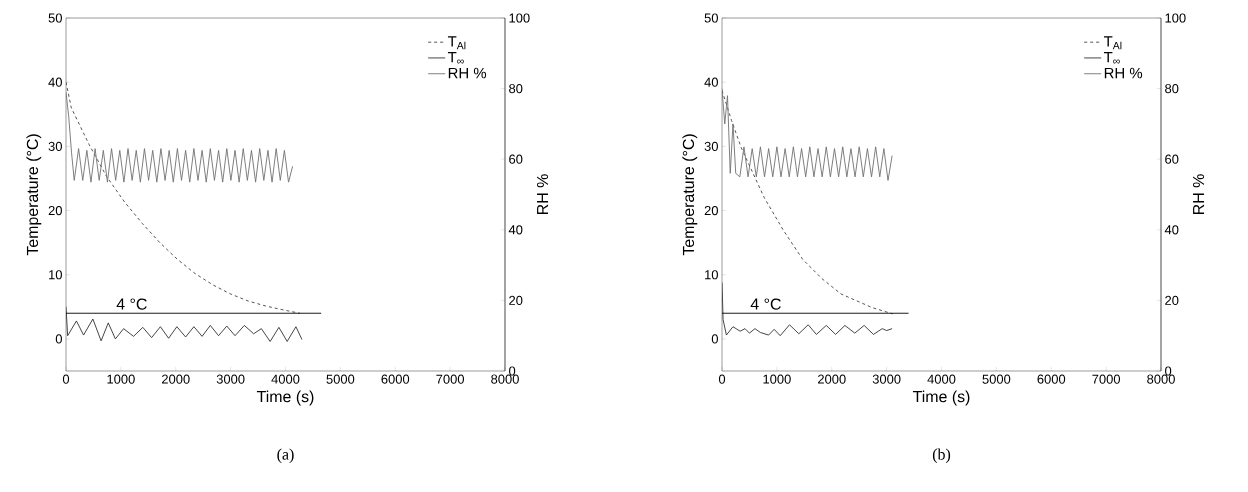 The image size is (1248, 492). What do you see at coordinates (285, 455) in the screenshot?
I see `text: (a)` at bounding box center [285, 455].